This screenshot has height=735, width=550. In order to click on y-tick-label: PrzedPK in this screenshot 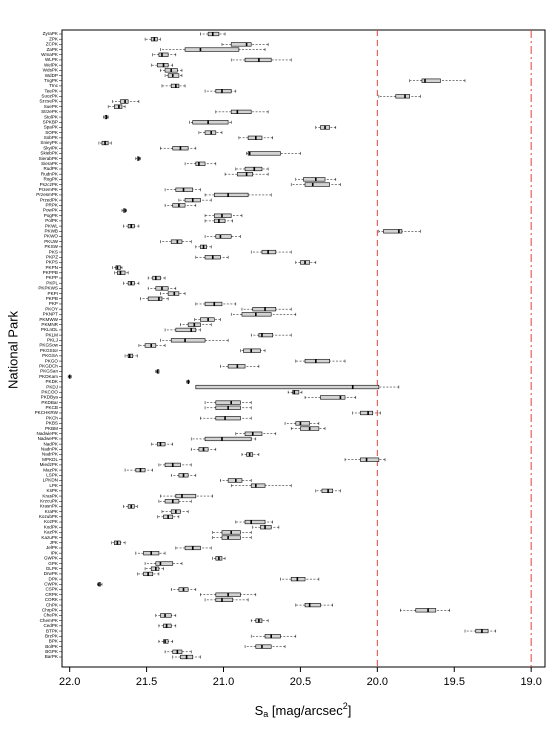, I will do `click(49, 199)`.